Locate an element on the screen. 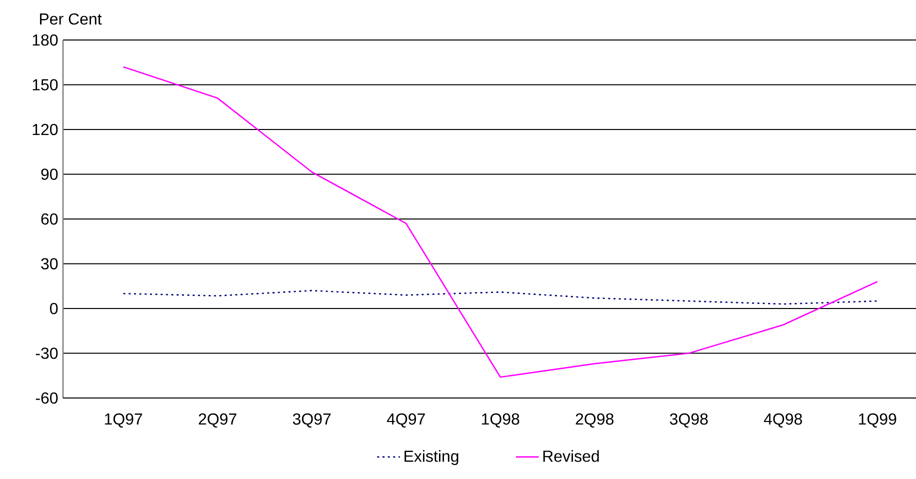  y-tick-label: -60 is located at coordinates (47, 398).